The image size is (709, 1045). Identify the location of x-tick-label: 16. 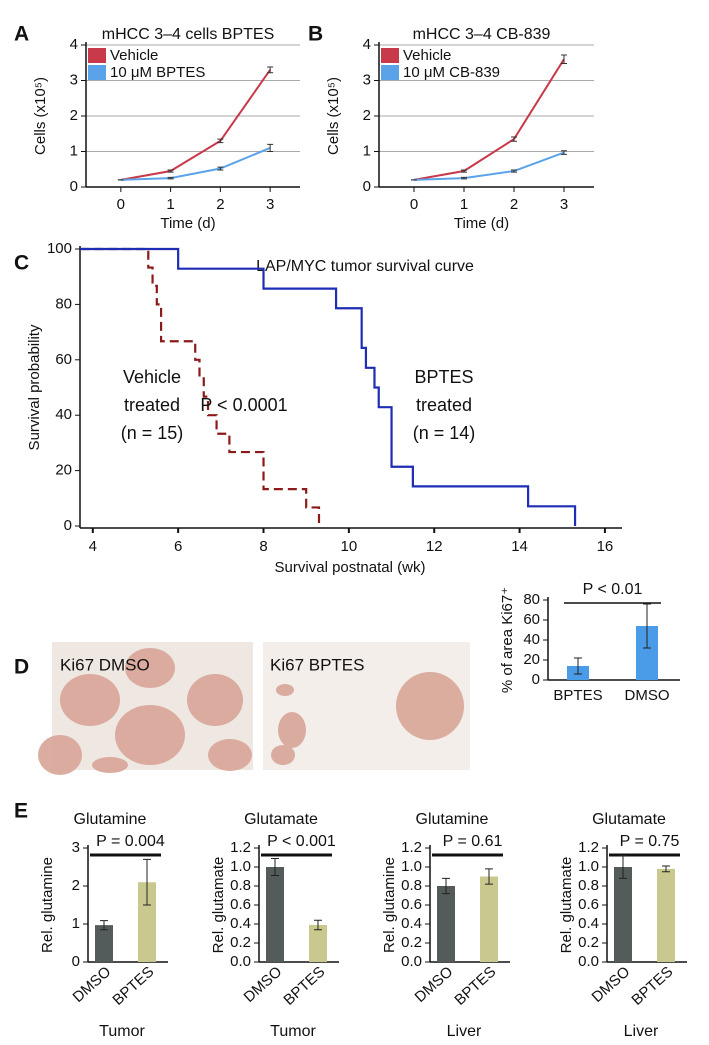
(605, 546).